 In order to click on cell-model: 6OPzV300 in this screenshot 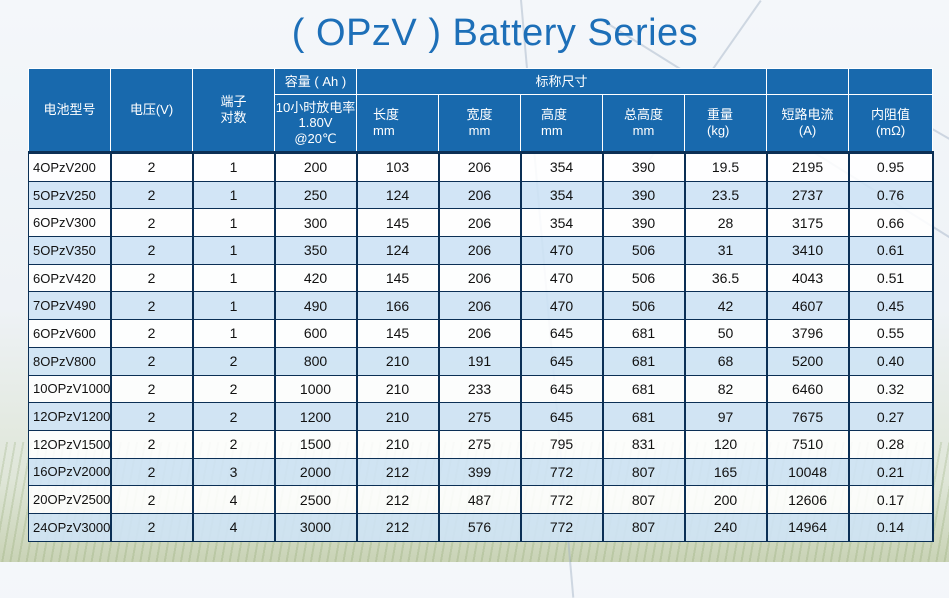, I will do `click(70, 223)`.